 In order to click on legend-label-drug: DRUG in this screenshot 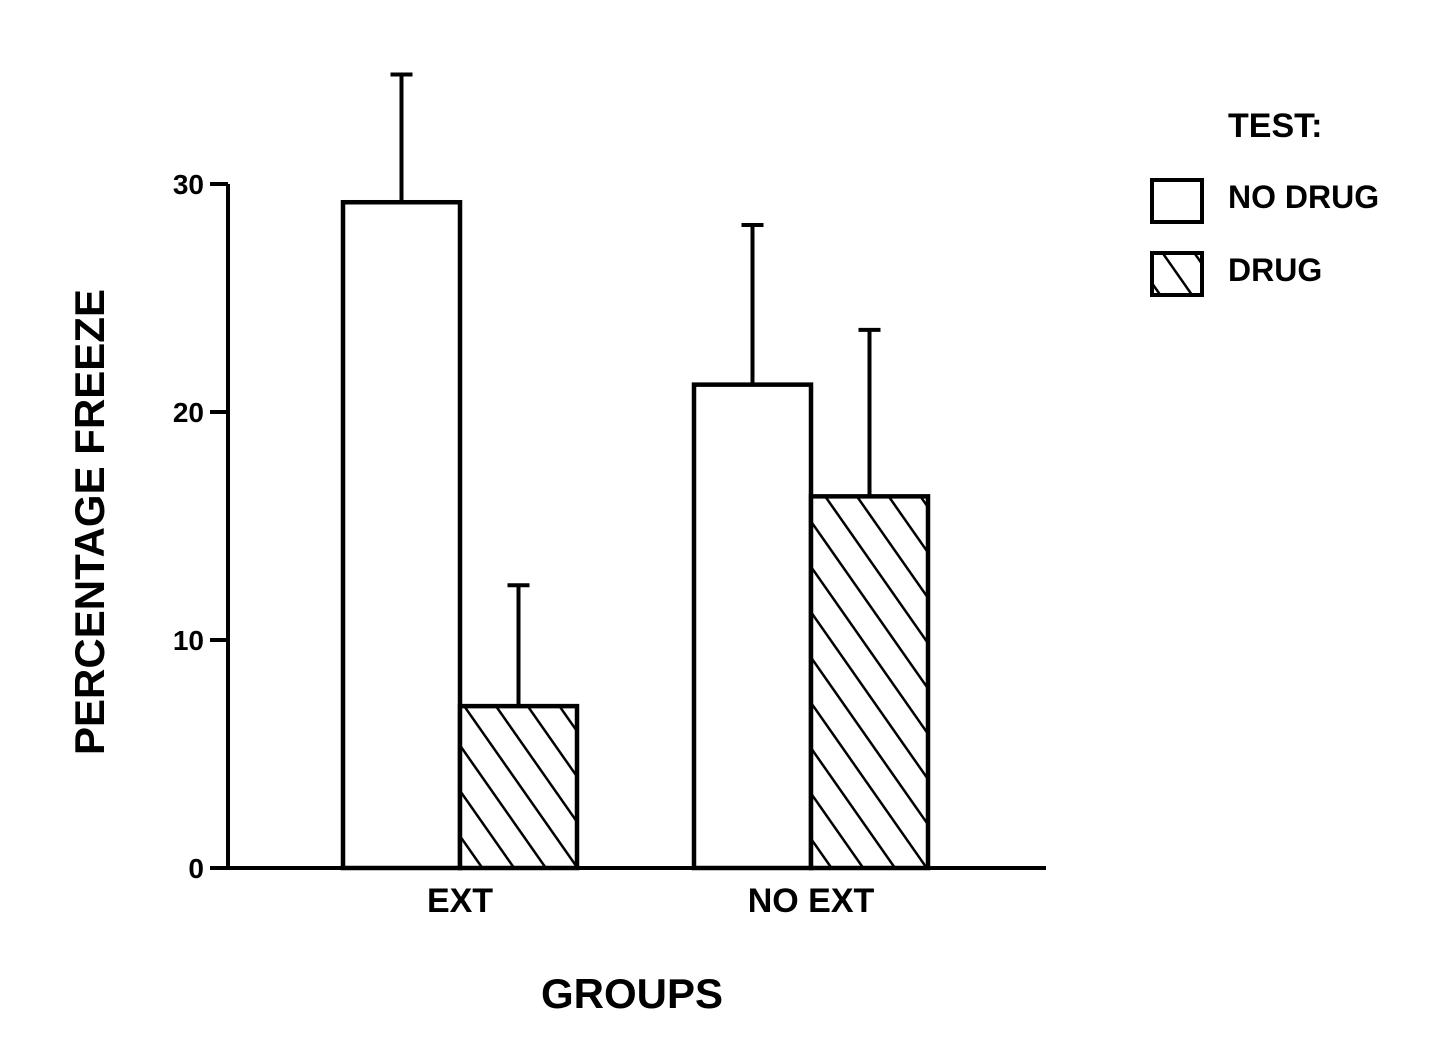, I will do `click(1275, 270)`.